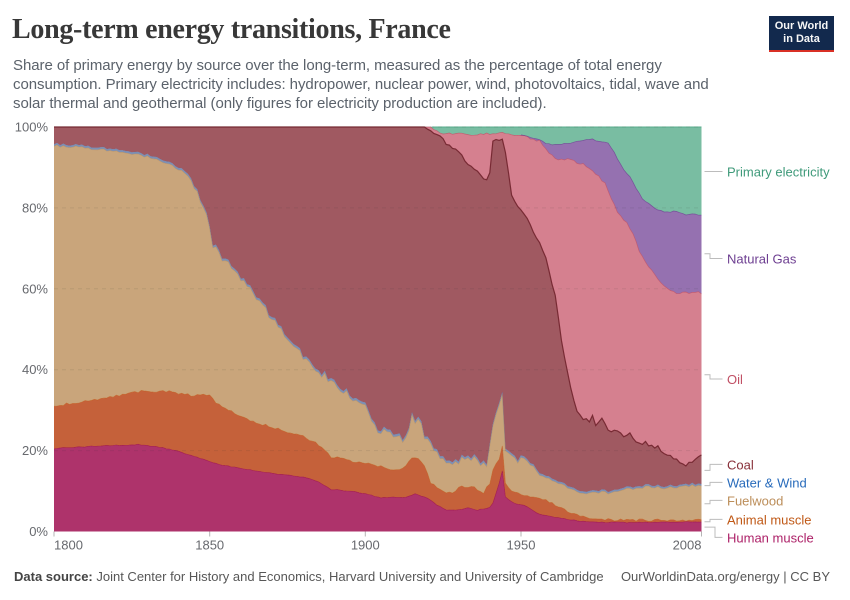 Image resolution: width=850 pixels, height=600 pixels. What do you see at coordinates (769, 519) in the screenshot?
I see `svg-text: Animal muscle` at bounding box center [769, 519].